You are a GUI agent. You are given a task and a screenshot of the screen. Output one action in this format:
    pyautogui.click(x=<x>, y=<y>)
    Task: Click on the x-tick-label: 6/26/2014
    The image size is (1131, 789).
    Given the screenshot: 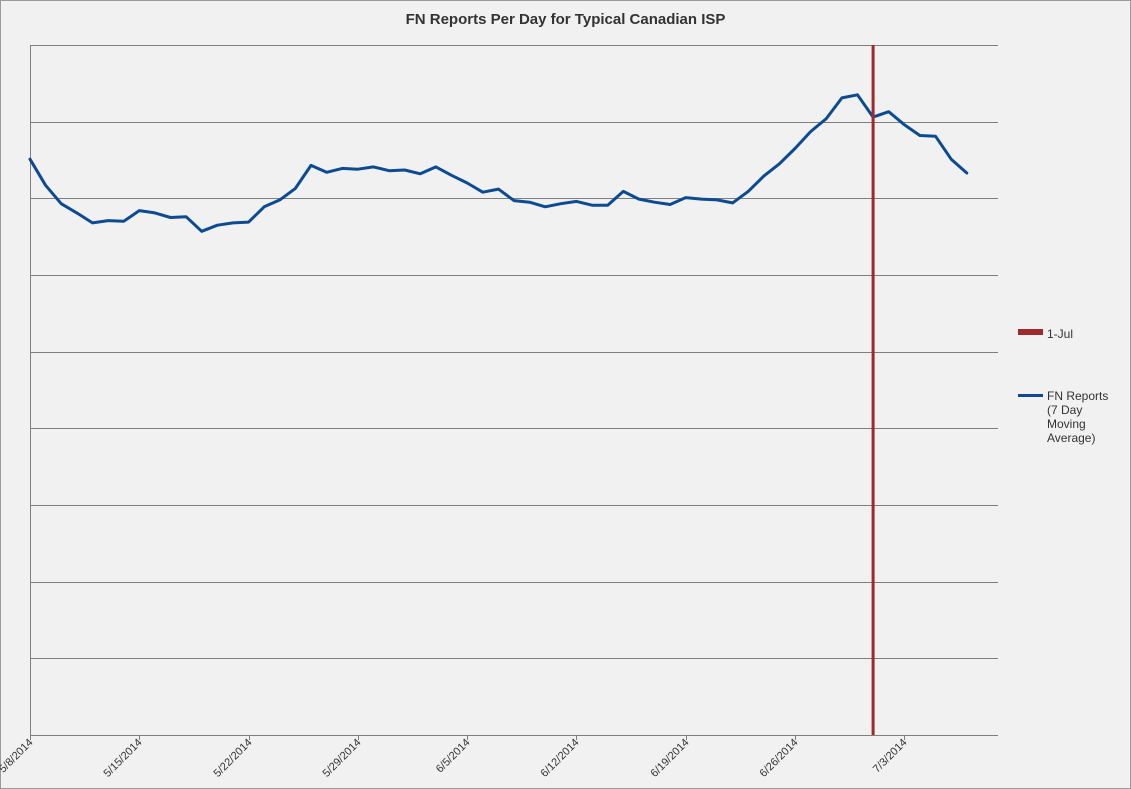 What is the action you would take?
    pyautogui.click(x=779, y=758)
    